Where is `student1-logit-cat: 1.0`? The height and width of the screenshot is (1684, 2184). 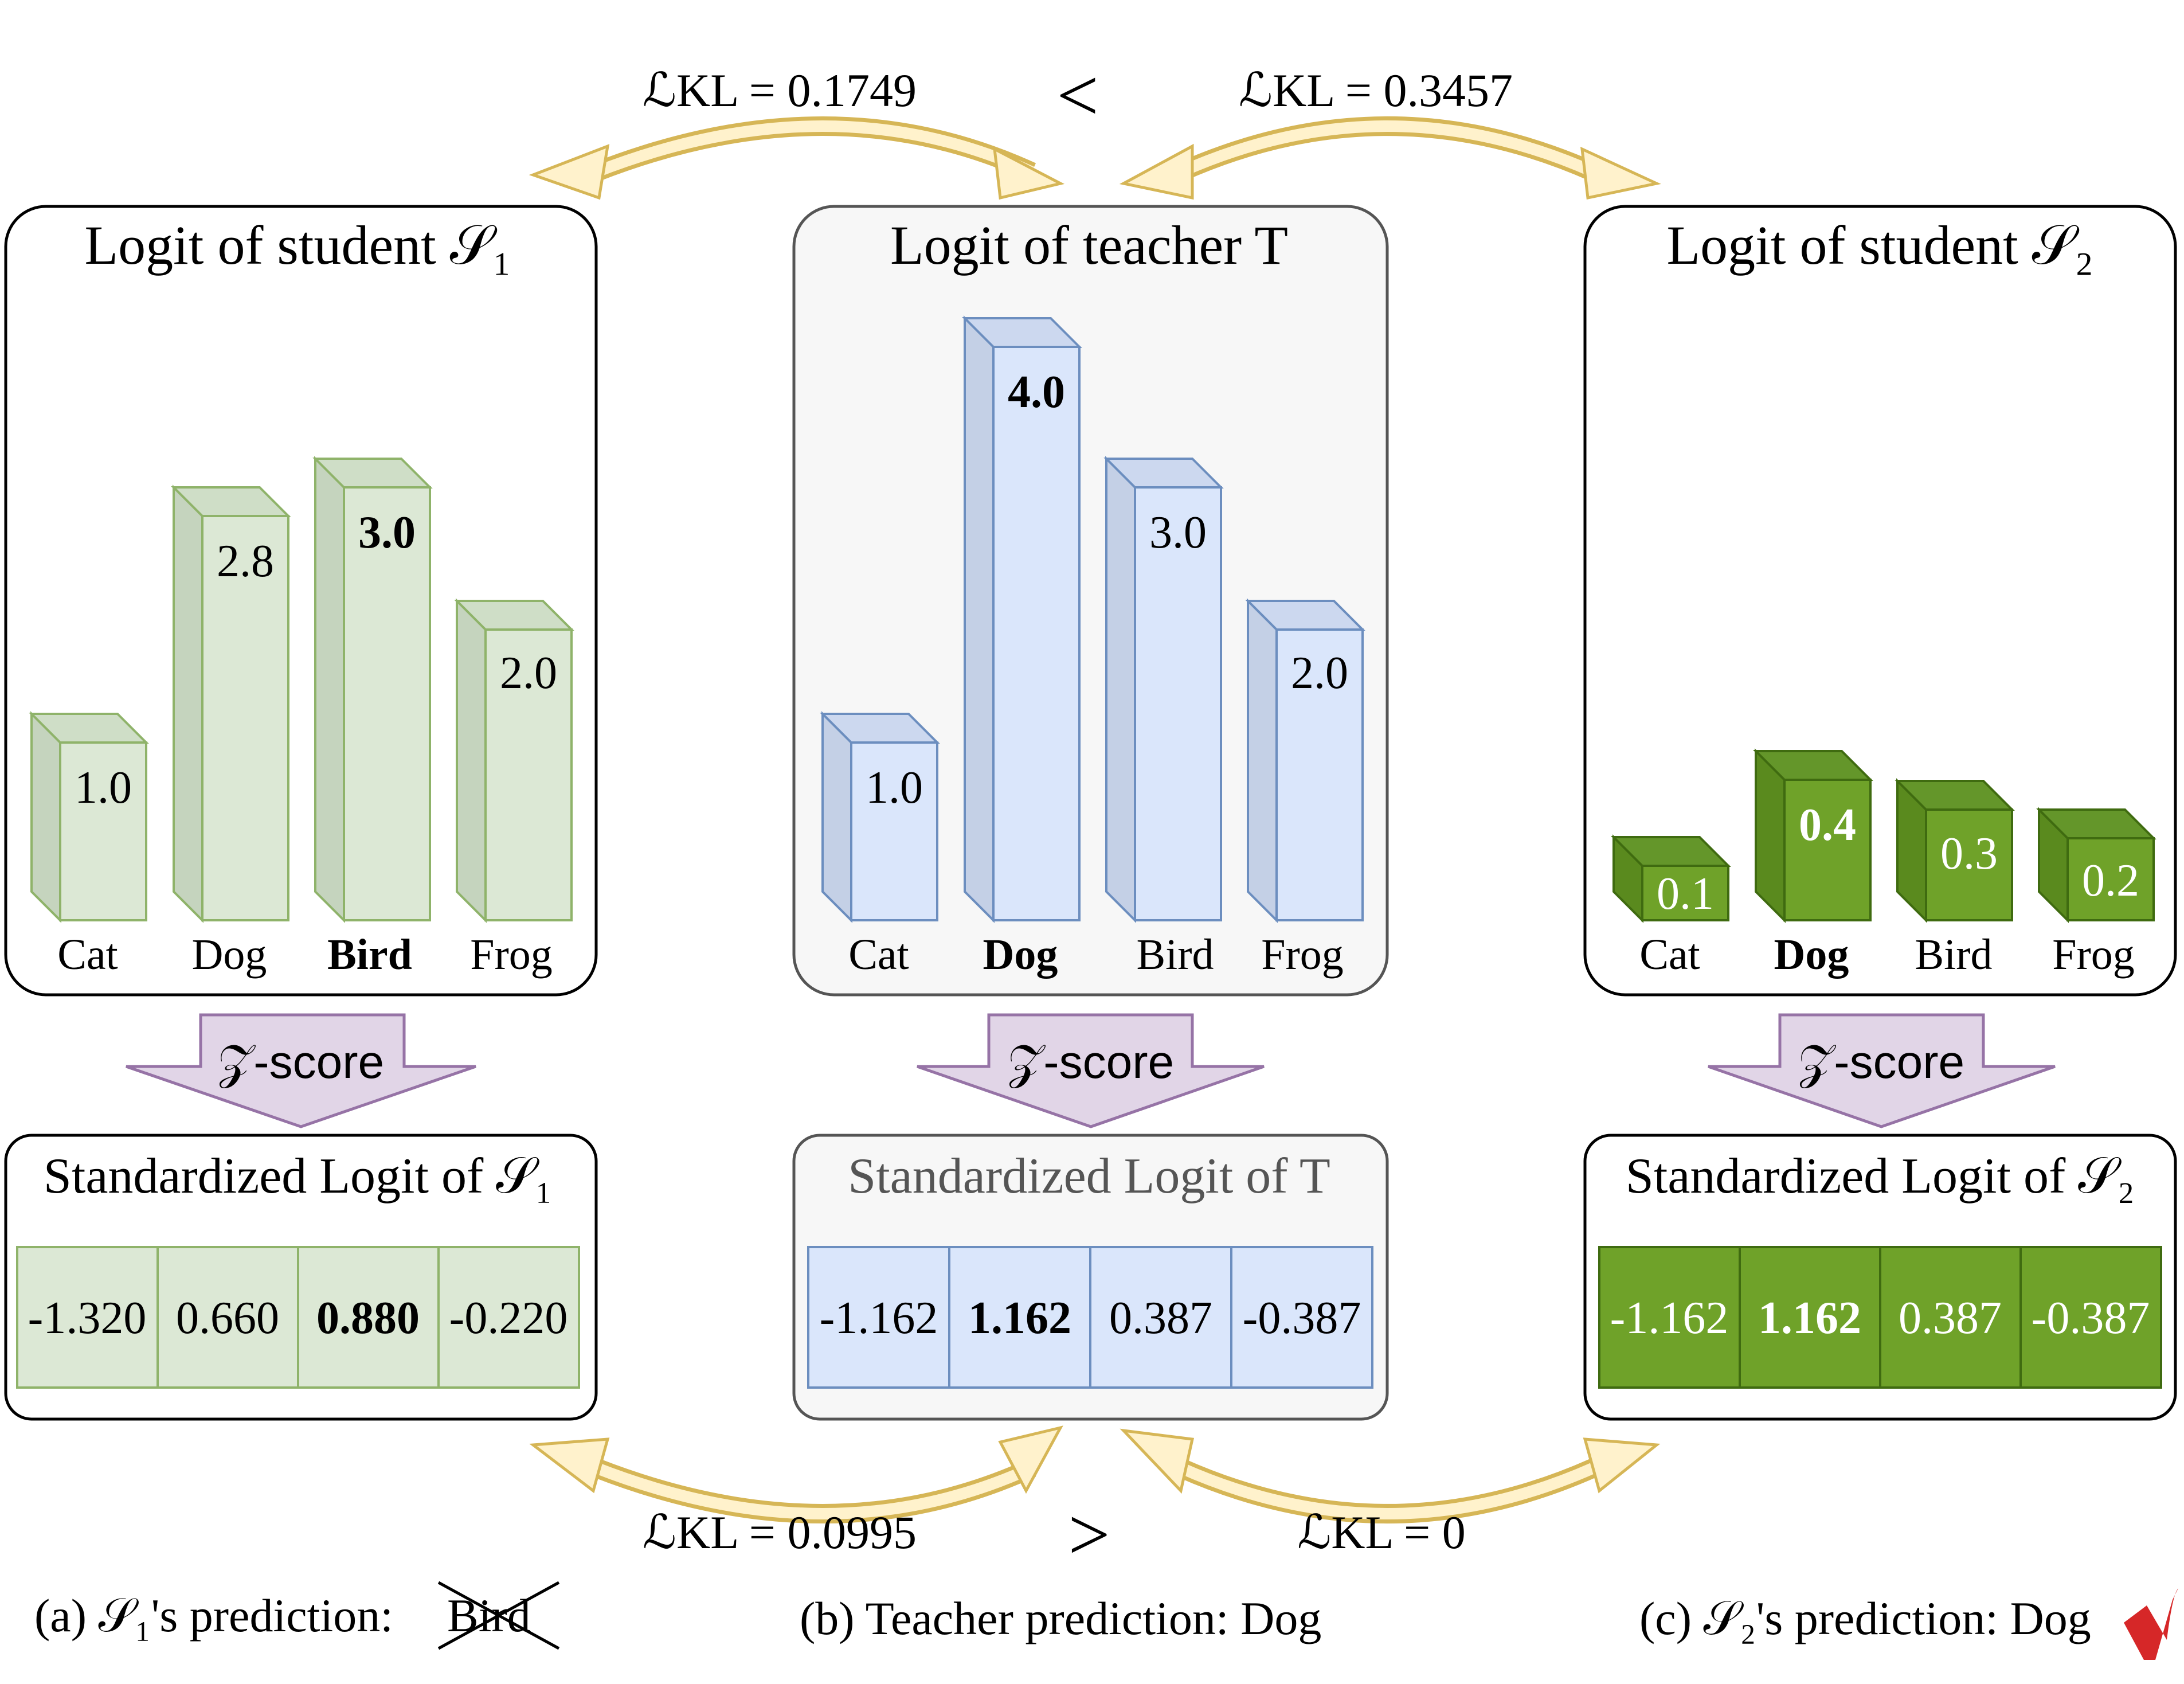
student1-logit-cat: 1.0 is located at coordinates (104, 788).